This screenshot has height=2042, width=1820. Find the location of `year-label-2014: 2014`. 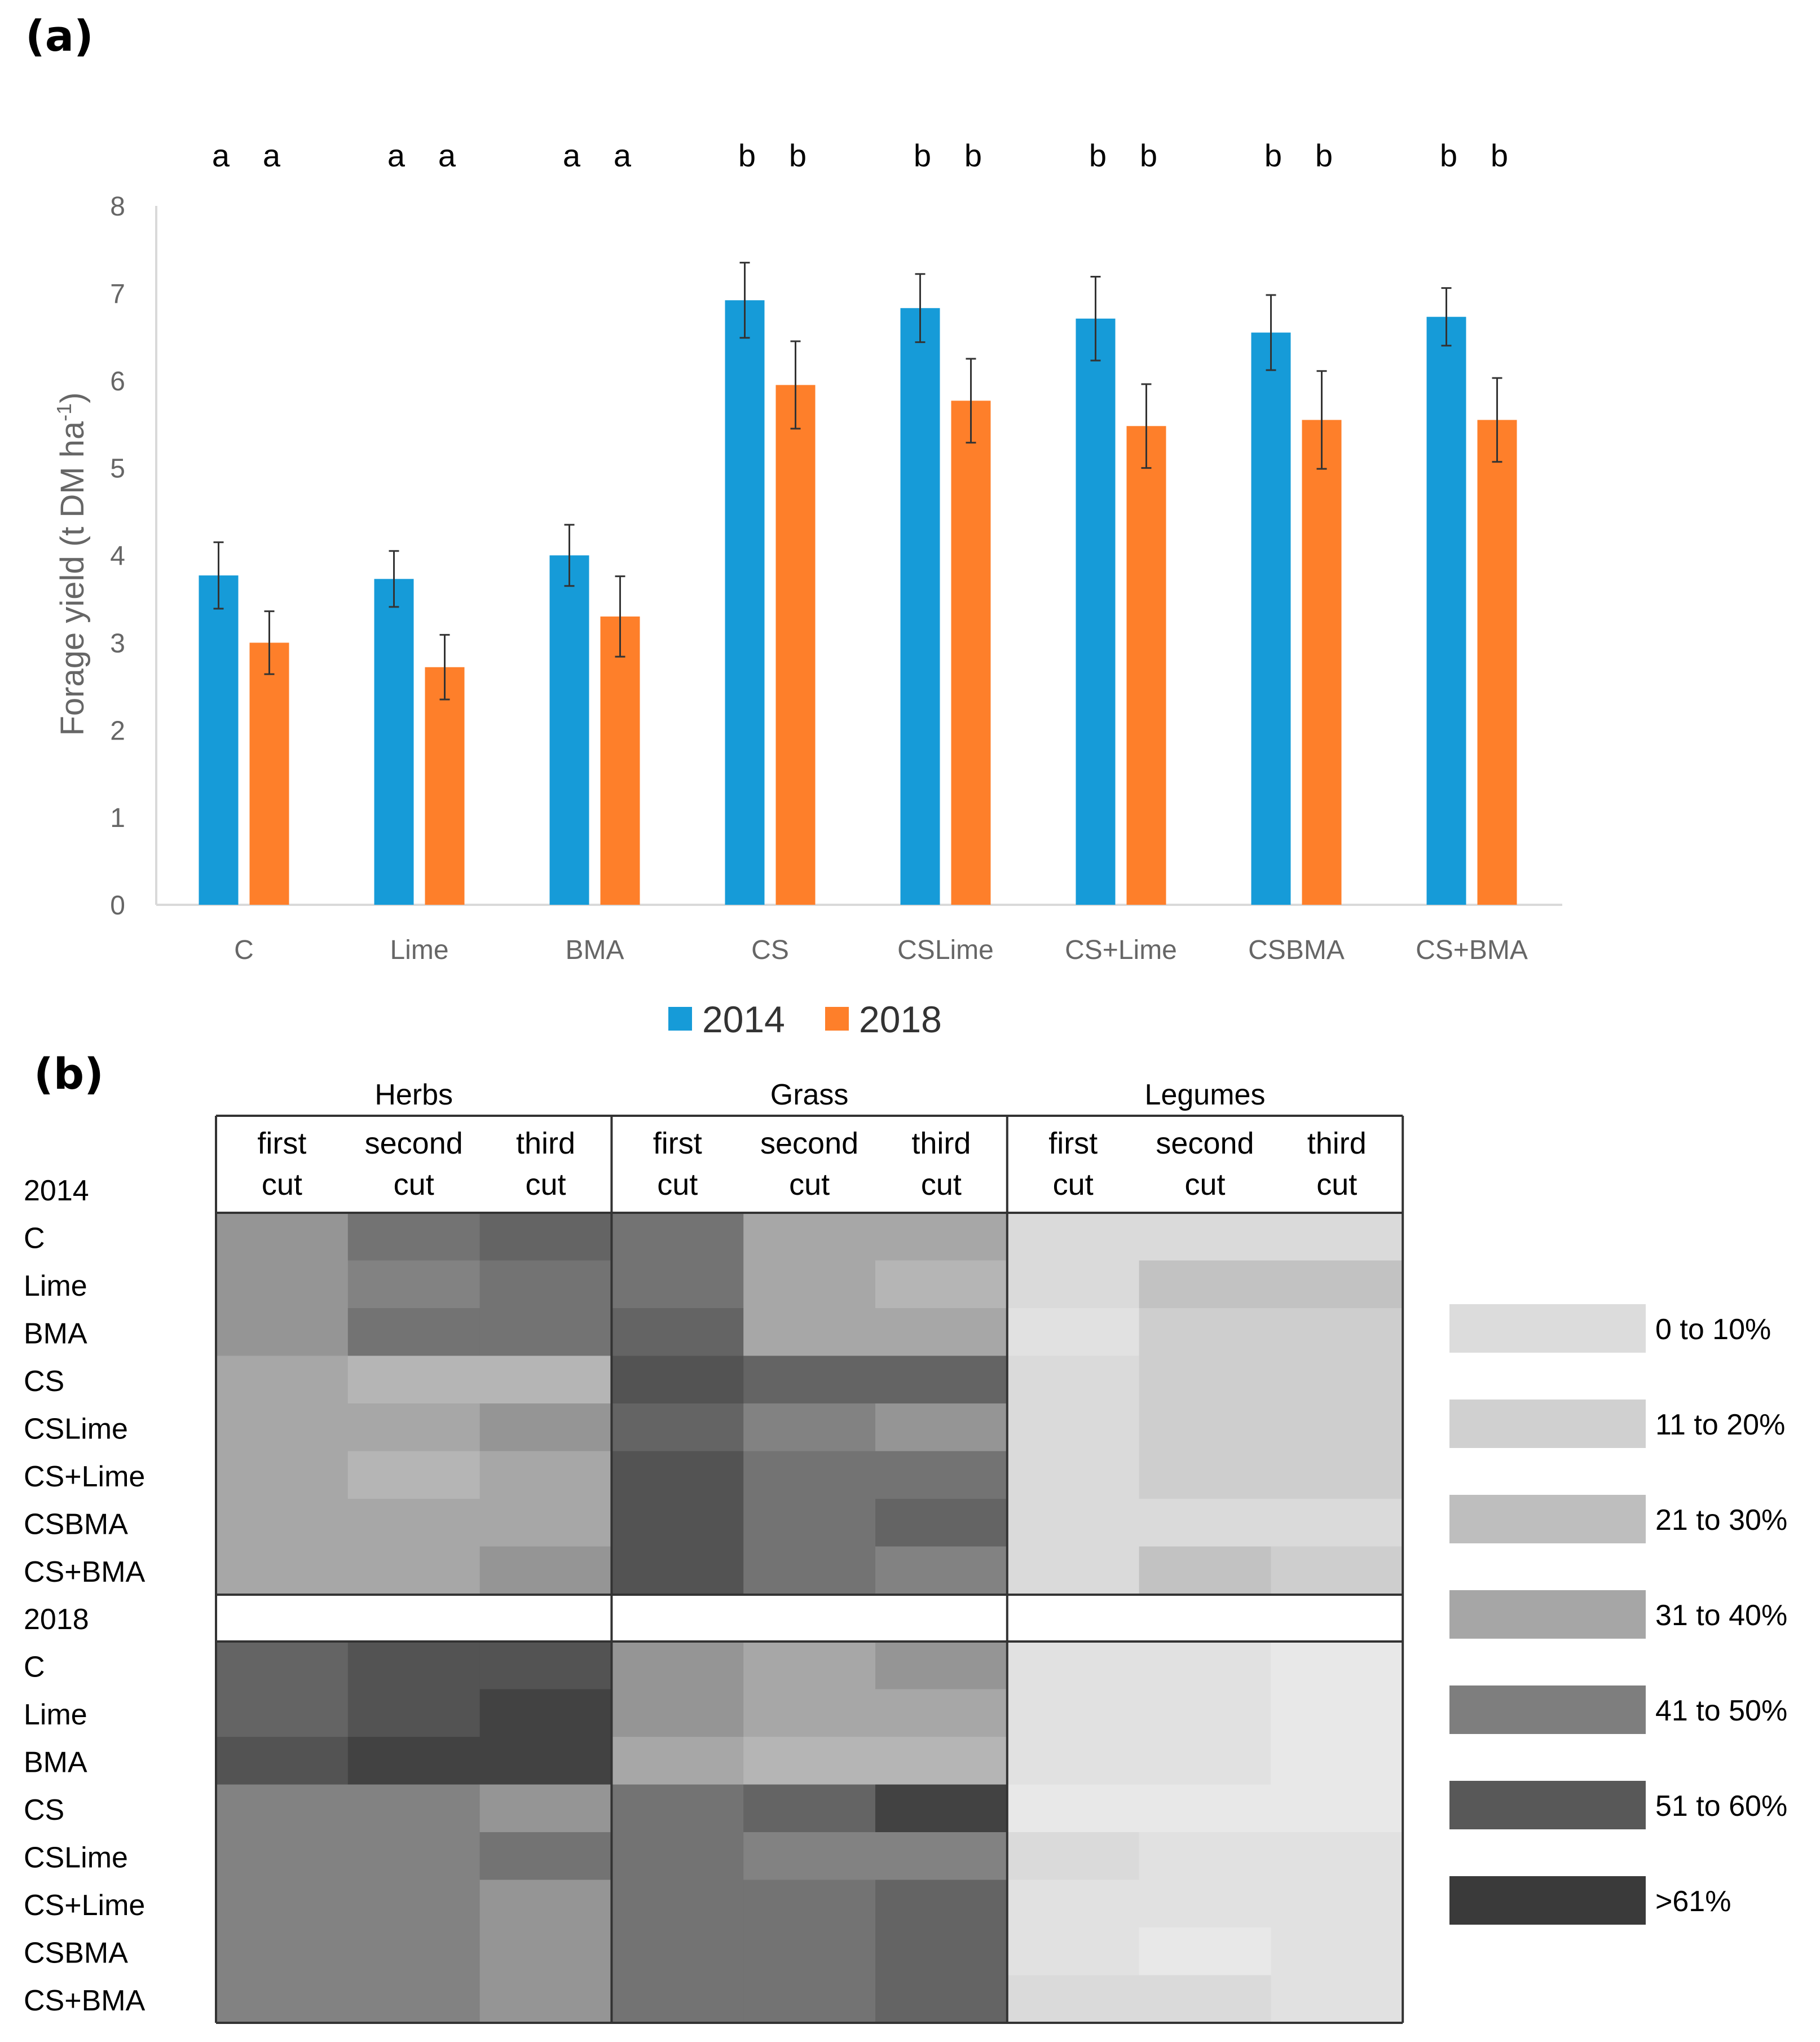

year-label-2014: 2014 is located at coordinates (56, 1190).